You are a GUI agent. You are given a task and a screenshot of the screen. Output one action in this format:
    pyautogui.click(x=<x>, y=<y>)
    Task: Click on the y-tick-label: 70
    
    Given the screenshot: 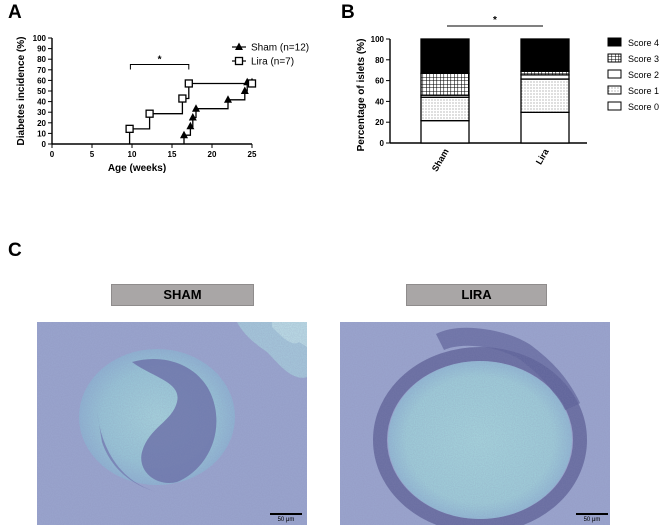 What is the action you would take?
    pyautogui.click(x=41, y=70)
    